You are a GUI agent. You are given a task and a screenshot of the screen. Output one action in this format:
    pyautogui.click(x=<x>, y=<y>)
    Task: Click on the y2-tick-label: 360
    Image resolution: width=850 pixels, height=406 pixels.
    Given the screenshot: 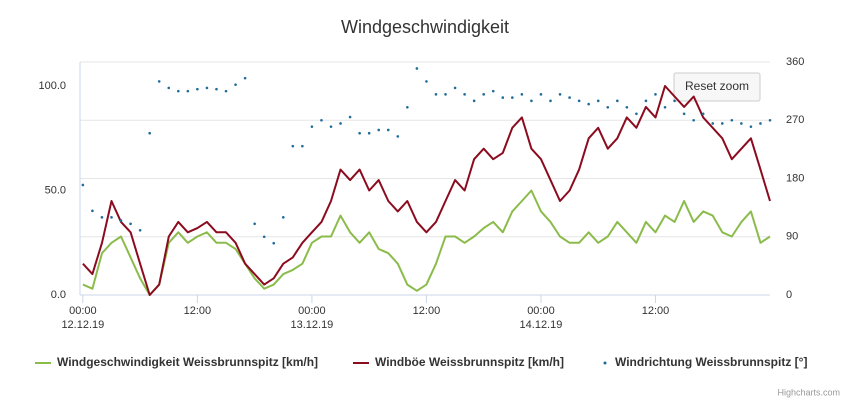 What is the action you would take?
    pyautogui.click(x=795, y=62)
    